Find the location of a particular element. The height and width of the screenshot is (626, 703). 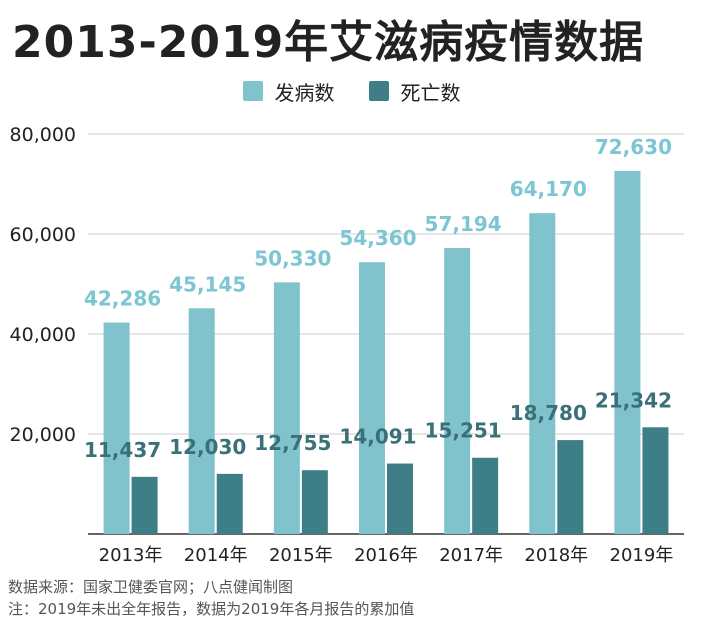

y-tick-label: 60,000 is located at coordinates (43, 235).